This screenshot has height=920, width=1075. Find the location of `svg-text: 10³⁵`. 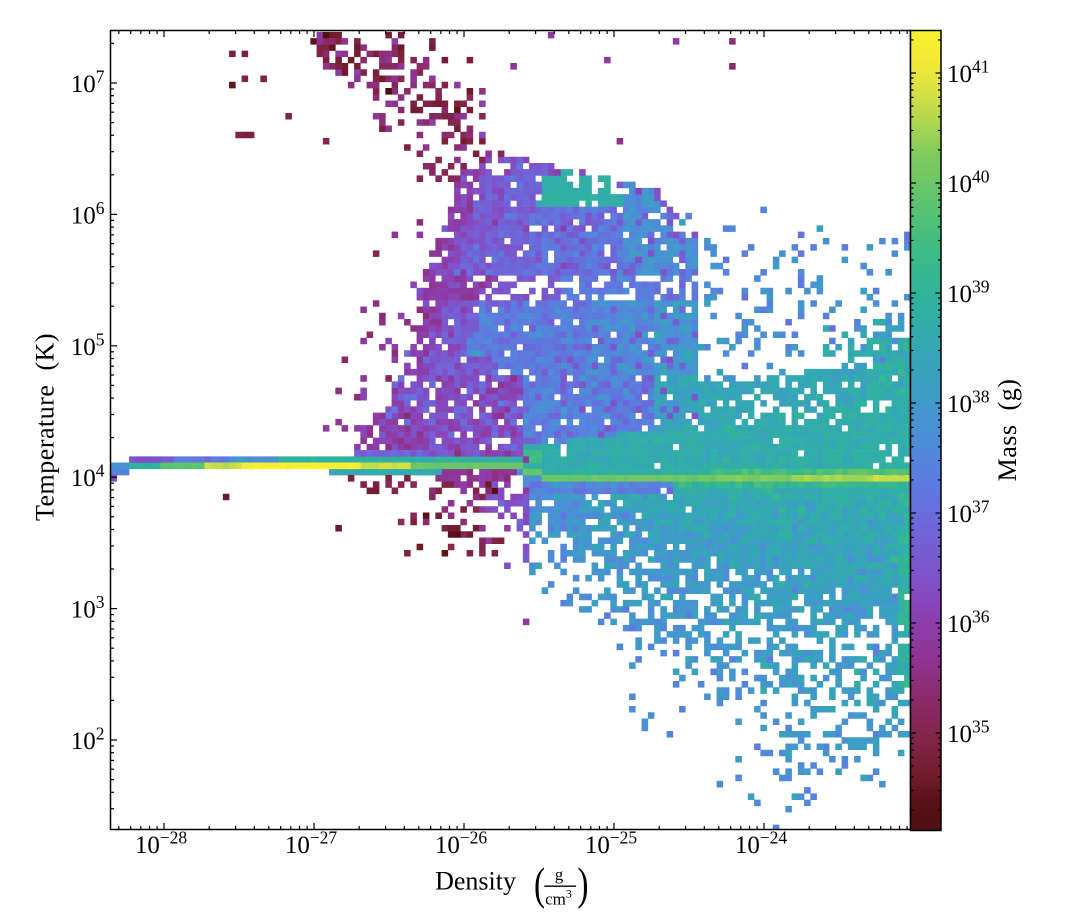

svg-text: 10³⁵ is located at coordinates (968, 733).